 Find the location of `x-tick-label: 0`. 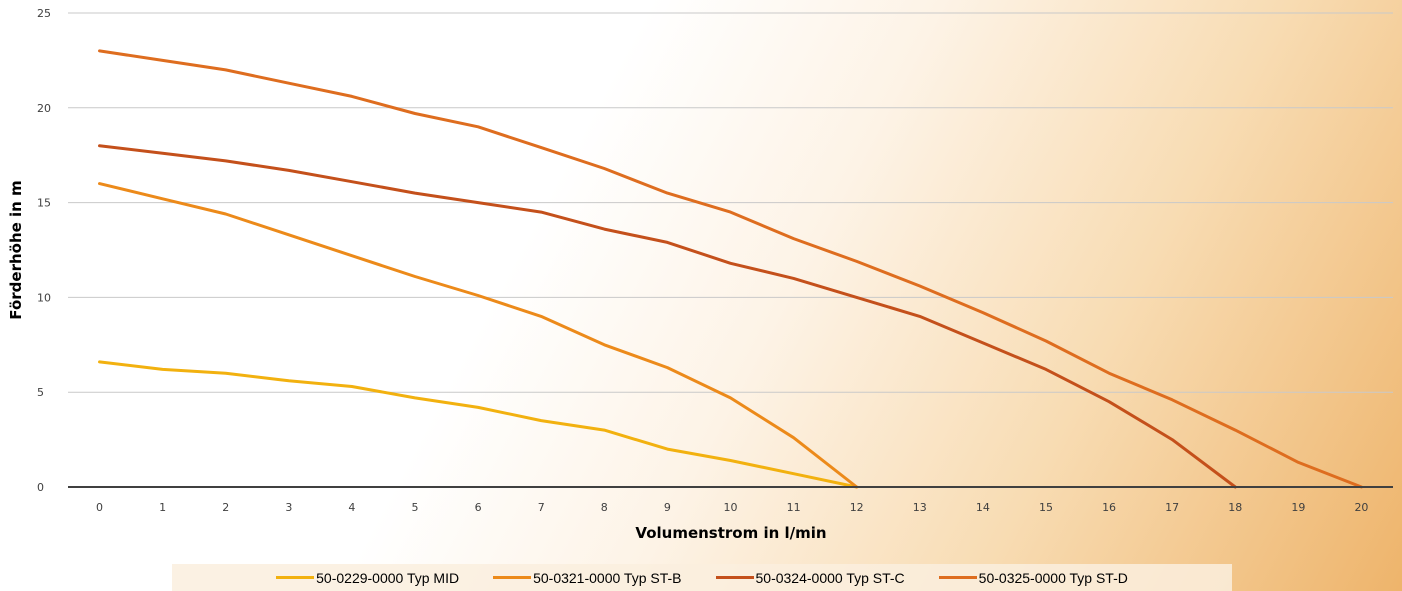

x-tick-label: 0 is located at coordinates (99, 507).